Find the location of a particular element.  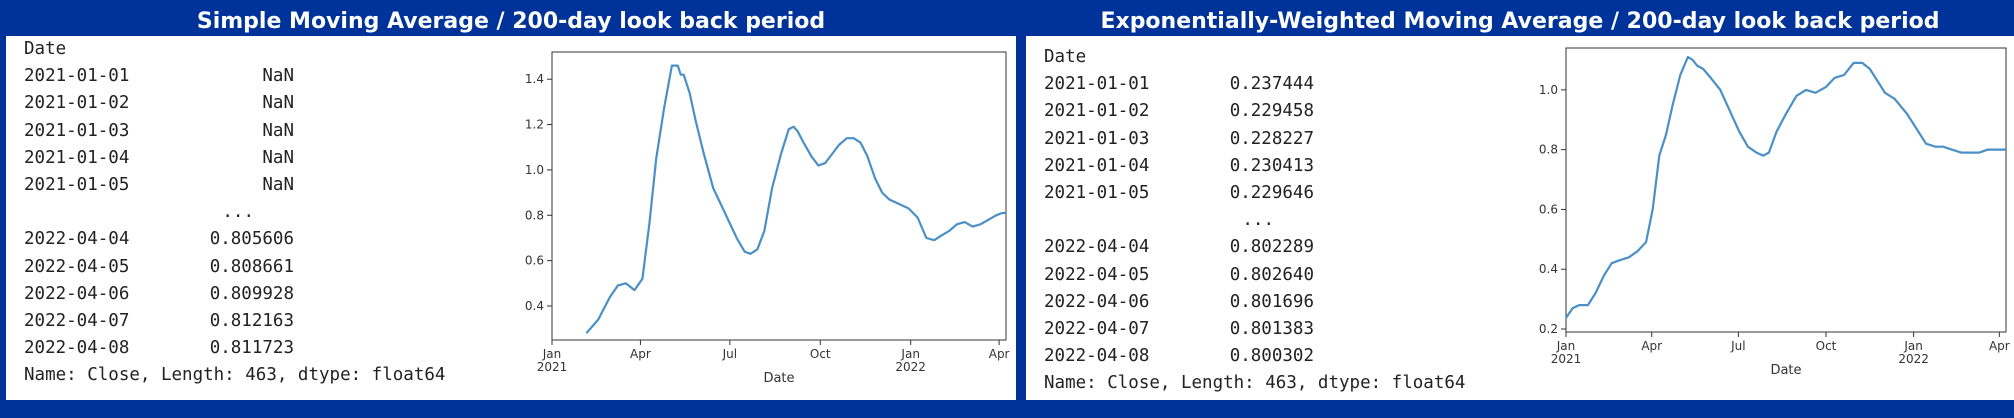

series-row: 2022-04-06 0.809928 is located at coordinates (234, 294).